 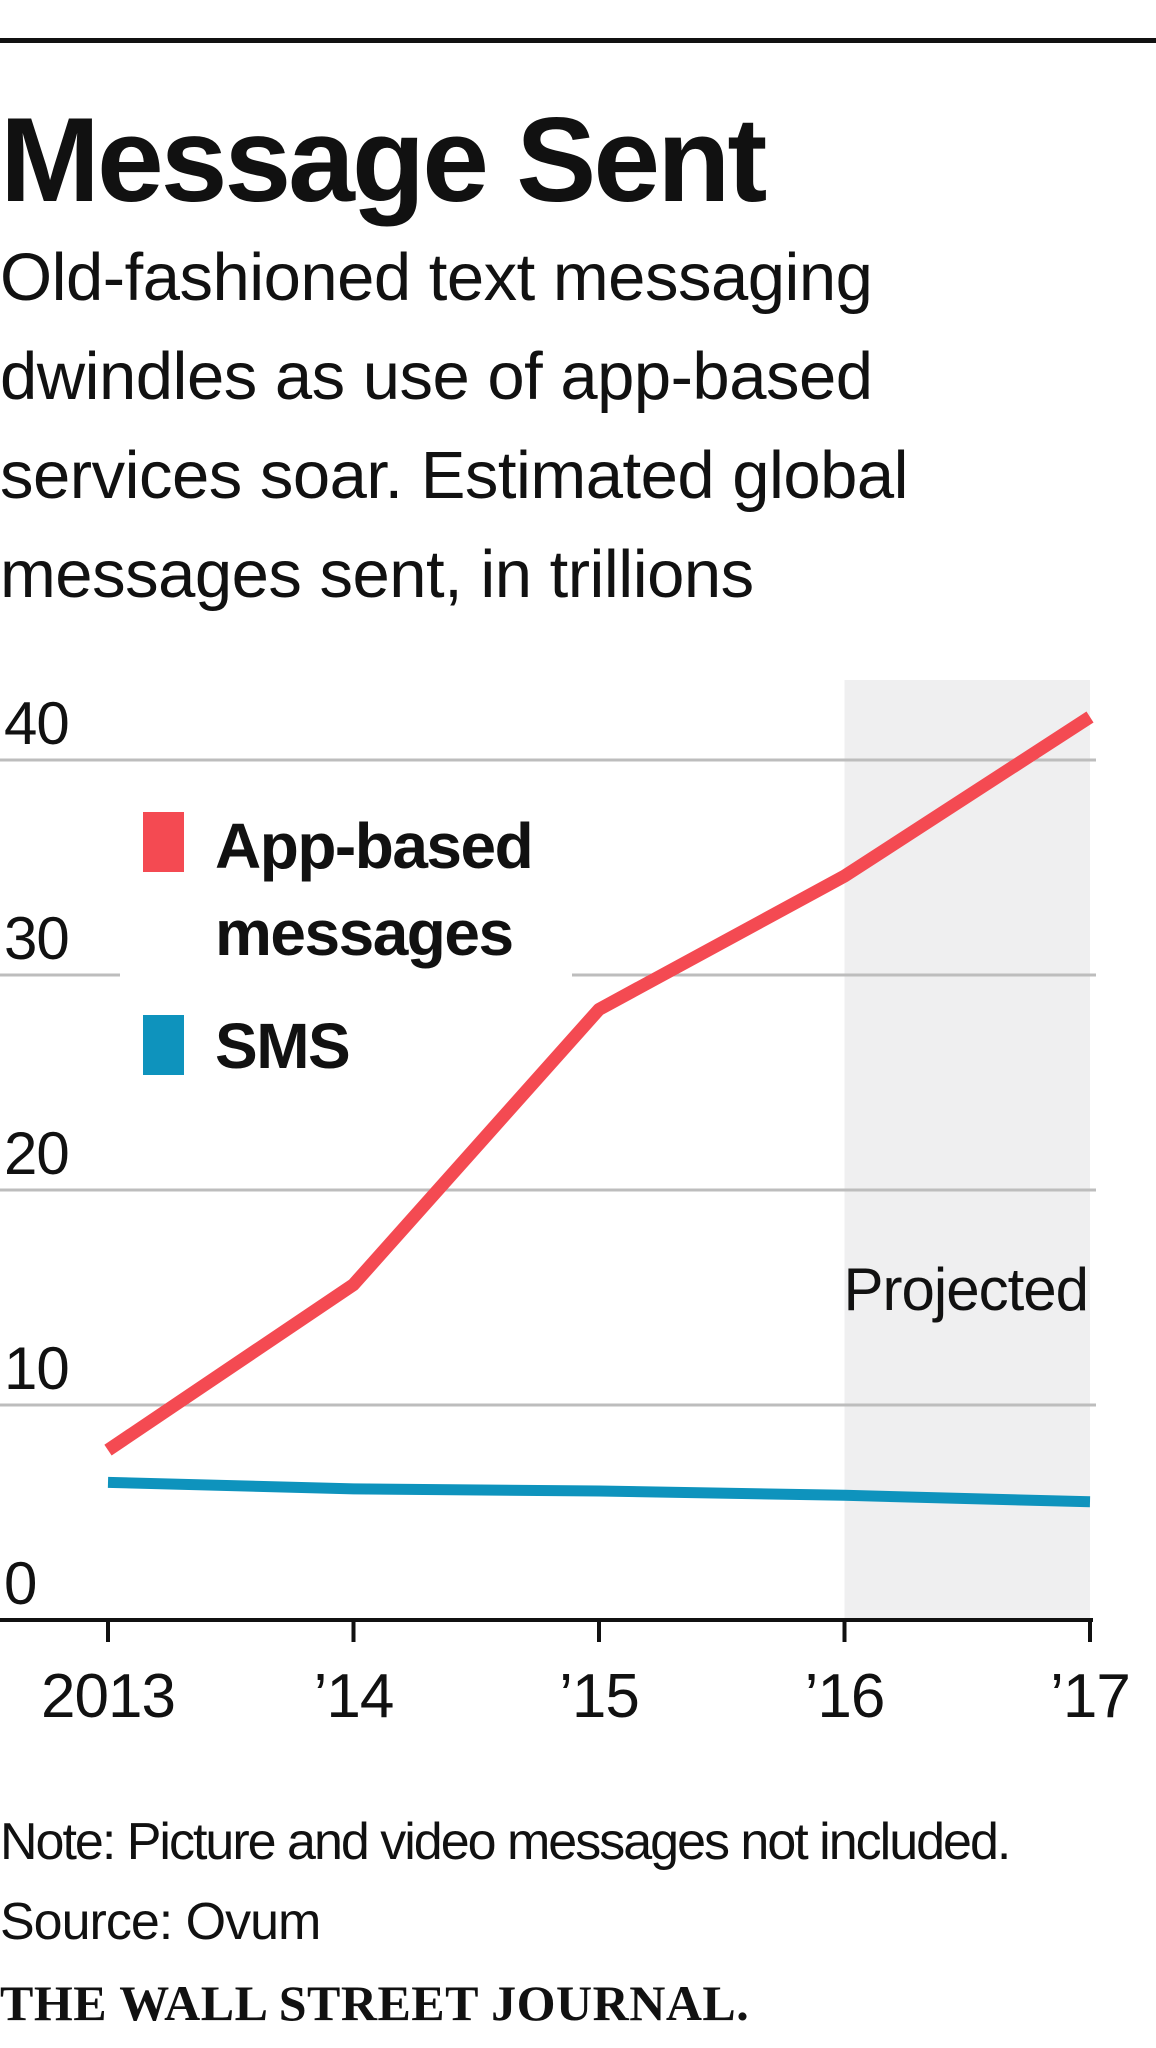 What do you see at coordinates (375, 2003) in the screenshot?
I see `publisher-logo: THE WALL STREET JOURNAL.` at bounding box center [375, 2003].